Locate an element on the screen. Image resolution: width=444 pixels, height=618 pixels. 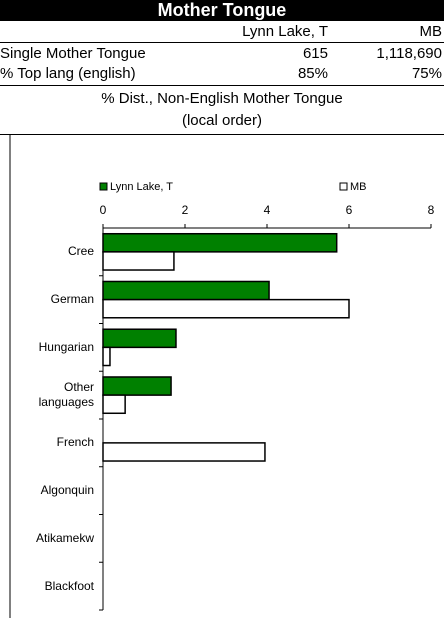
x-tick-label: 2 is located at coordinates (185, 210).